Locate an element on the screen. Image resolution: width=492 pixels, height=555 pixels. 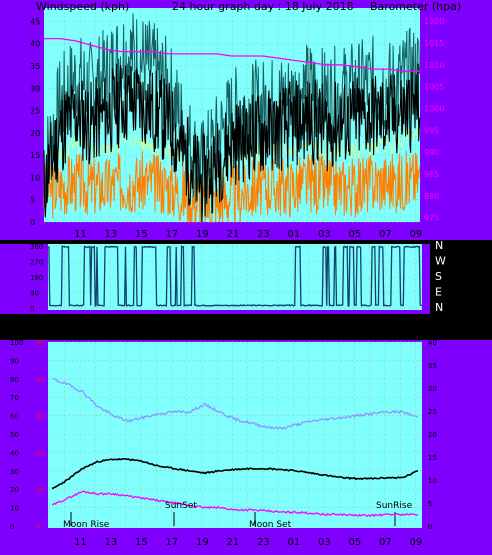
temp-tick-label: 30 is located at coordinates (432, 389).